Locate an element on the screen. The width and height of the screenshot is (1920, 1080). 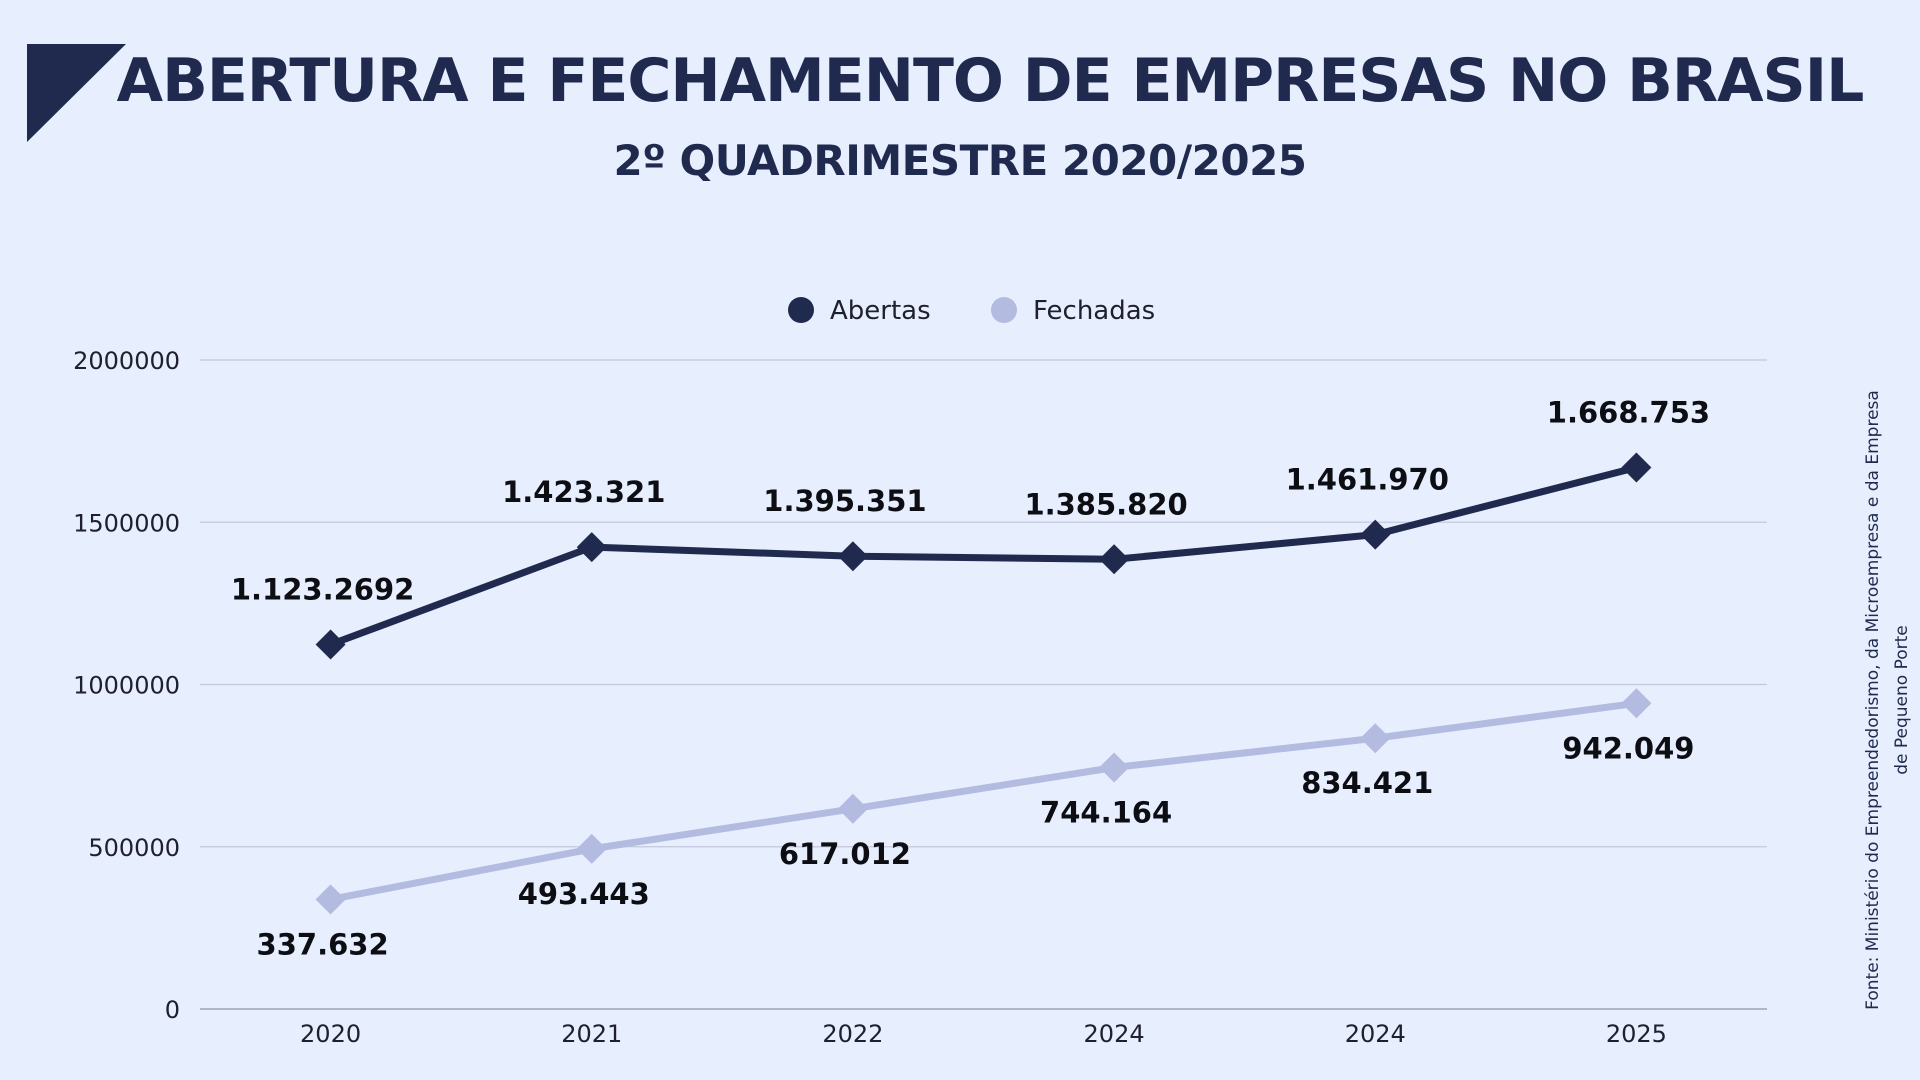
legend-label-abertas: Abertas is located at coordinates (880, 311).